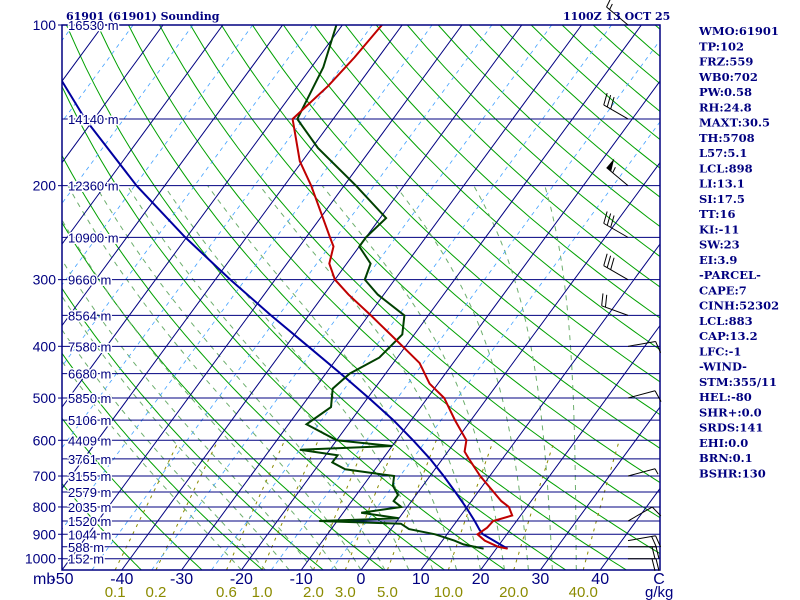 This screenshot has height=600, width=800. I want to click on height-label: 16530 m, so click(93, 25).